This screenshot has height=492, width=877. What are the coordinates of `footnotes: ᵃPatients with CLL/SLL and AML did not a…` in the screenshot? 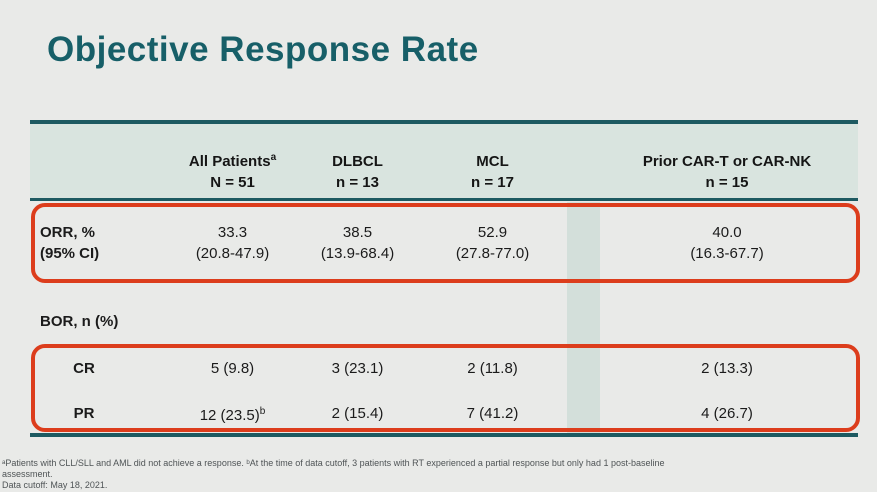 It's located at (333, 474).